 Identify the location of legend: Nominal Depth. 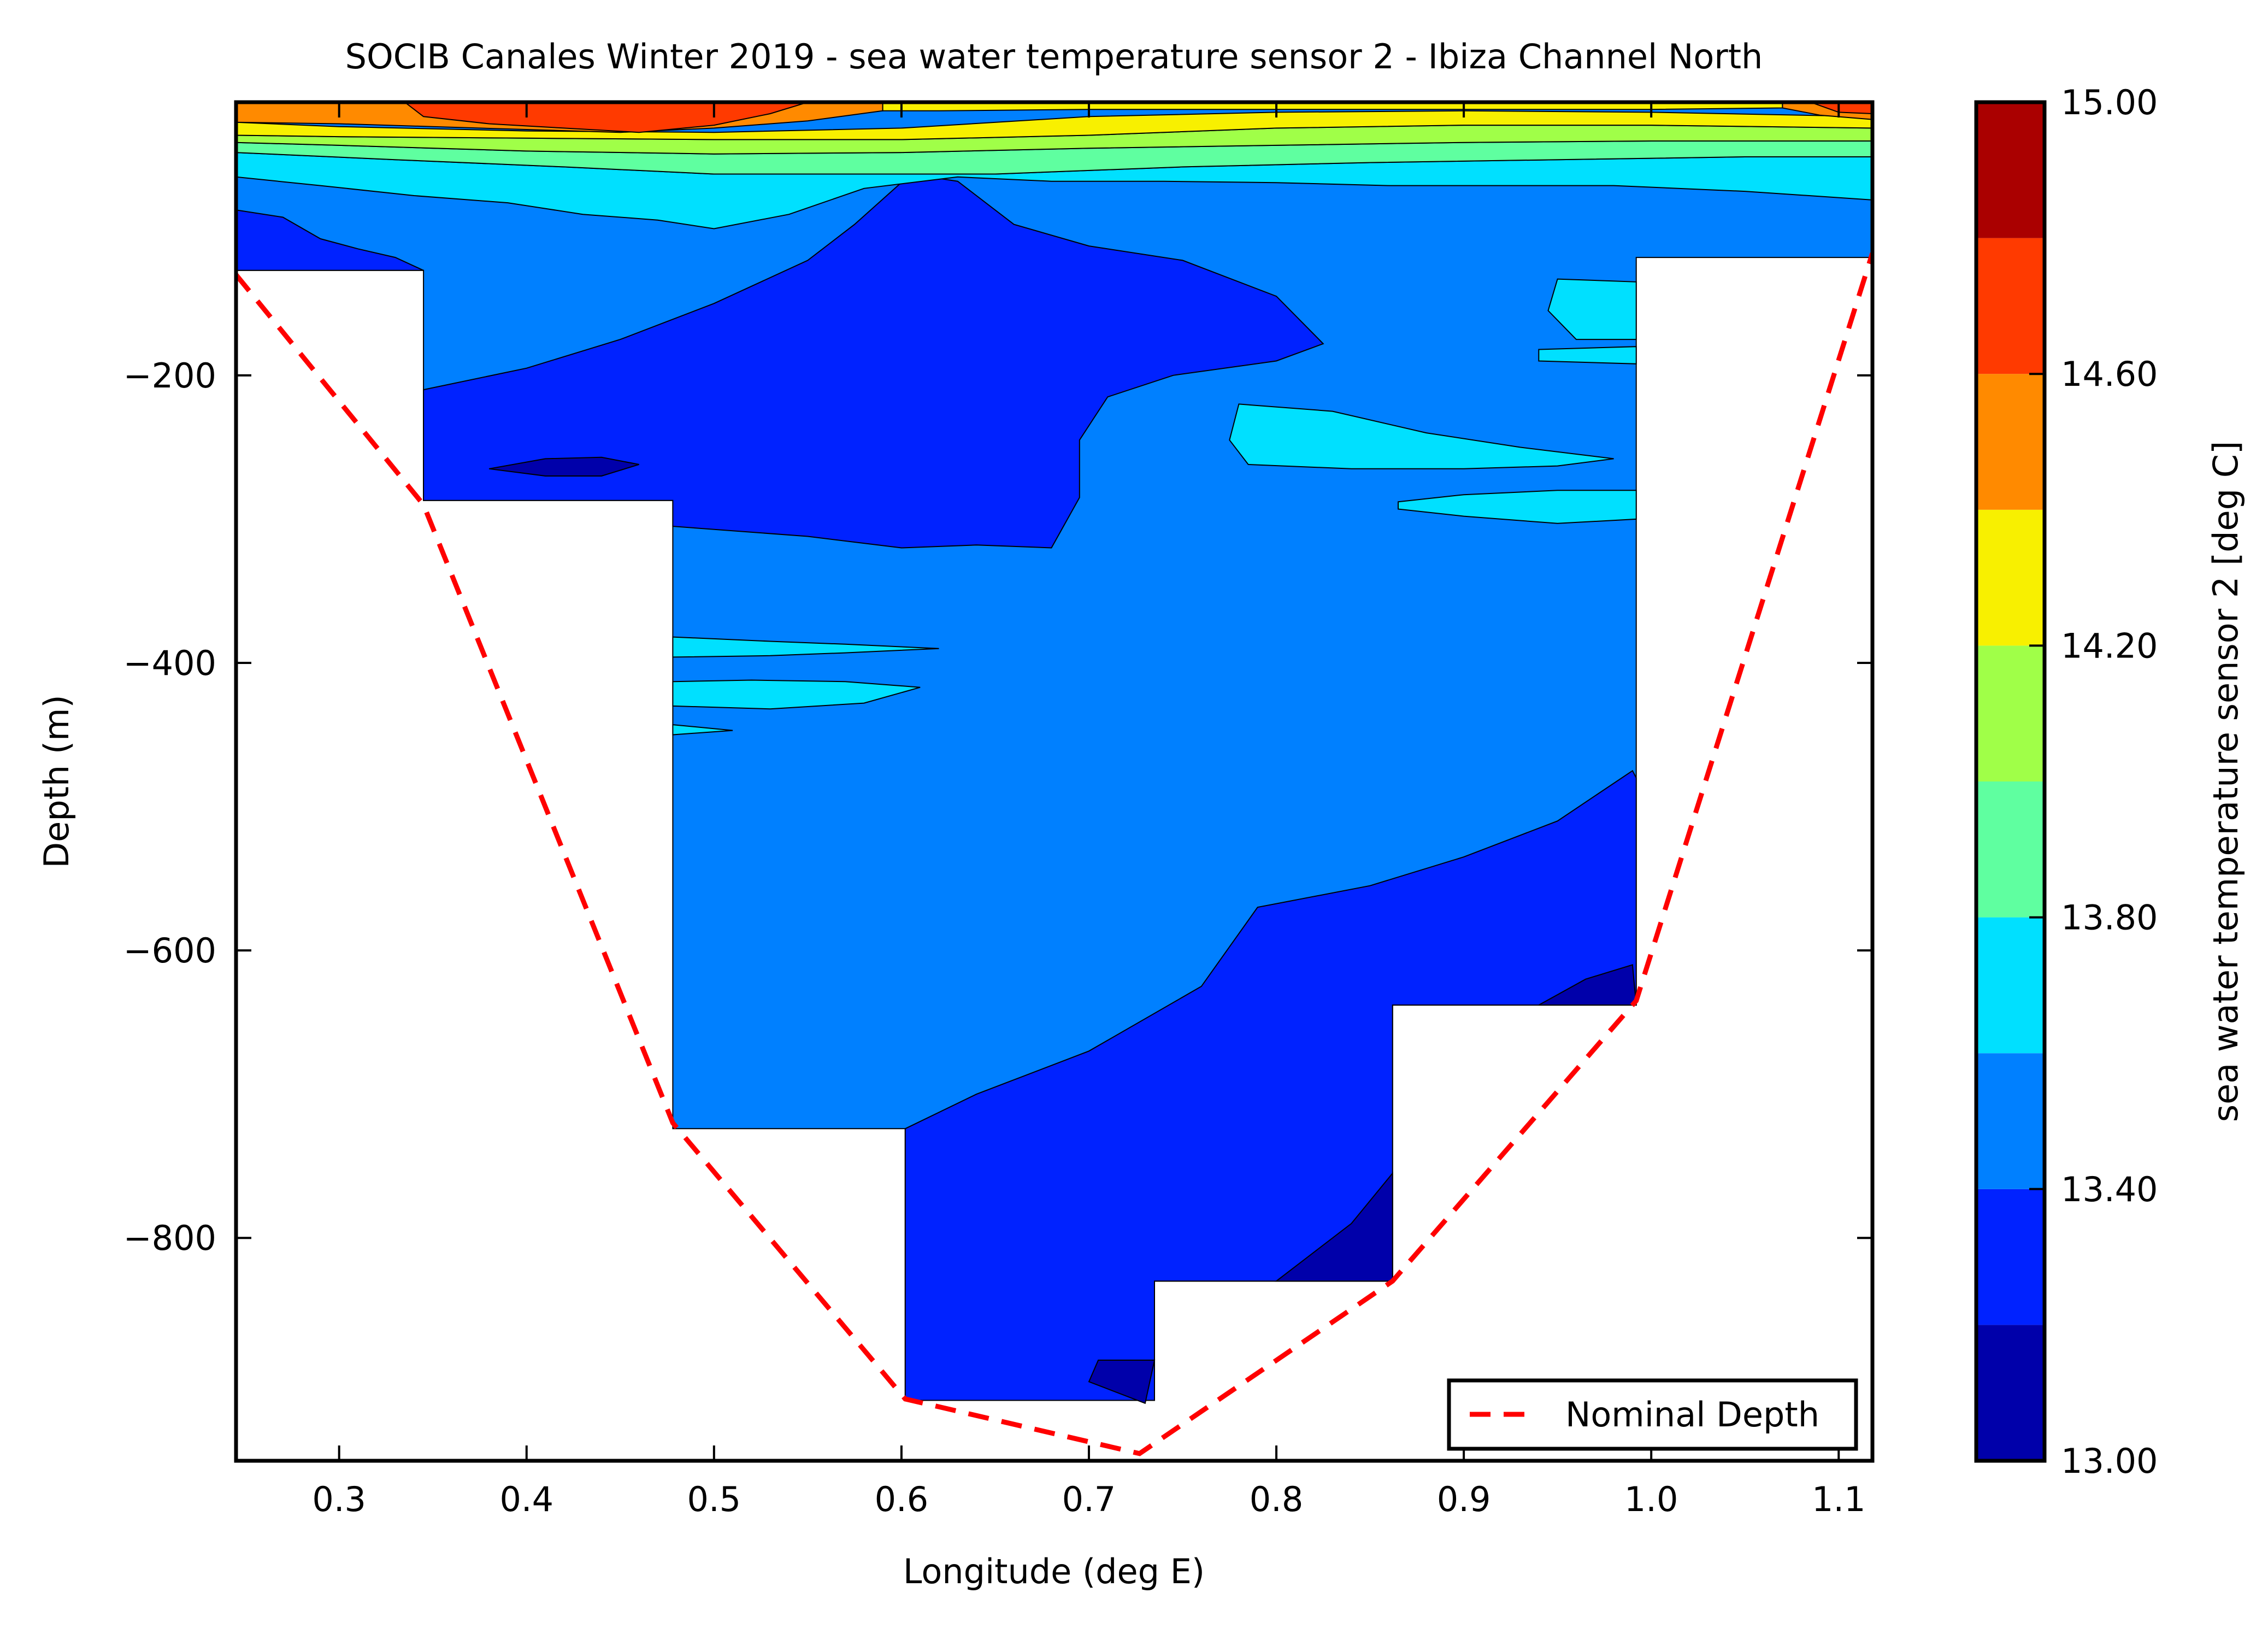
(1652, 1414).